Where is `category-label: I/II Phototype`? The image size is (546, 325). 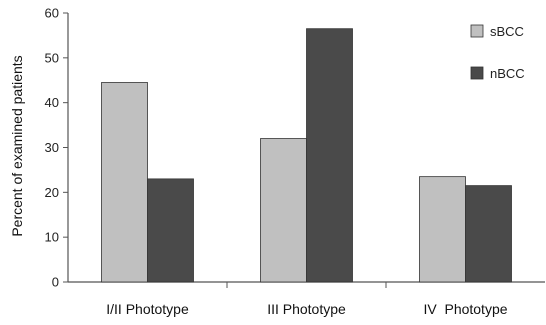 category-label: I/II Phototype is located at coordinates (147, 309).